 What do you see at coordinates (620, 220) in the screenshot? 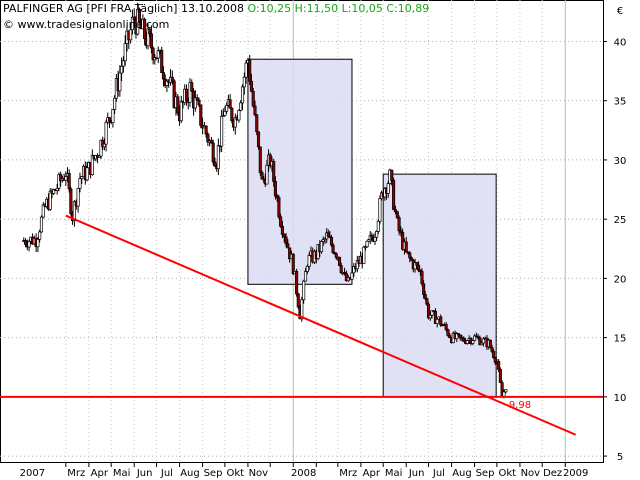
I see `y-tick-label: 25` at bounding box center [620, 220].